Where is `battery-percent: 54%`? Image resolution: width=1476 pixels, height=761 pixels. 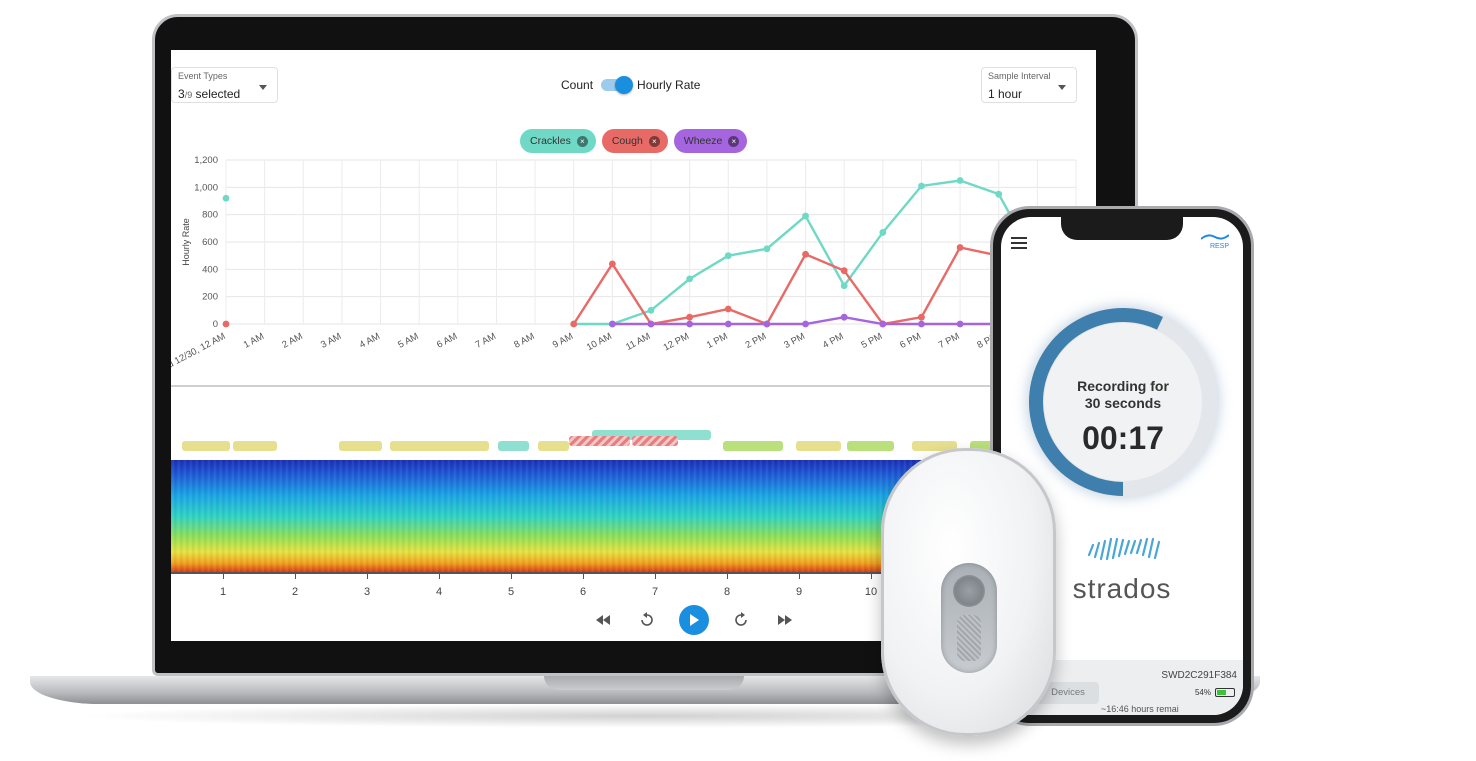 battery-percent: 54% is located at coordinates (1202, 692).